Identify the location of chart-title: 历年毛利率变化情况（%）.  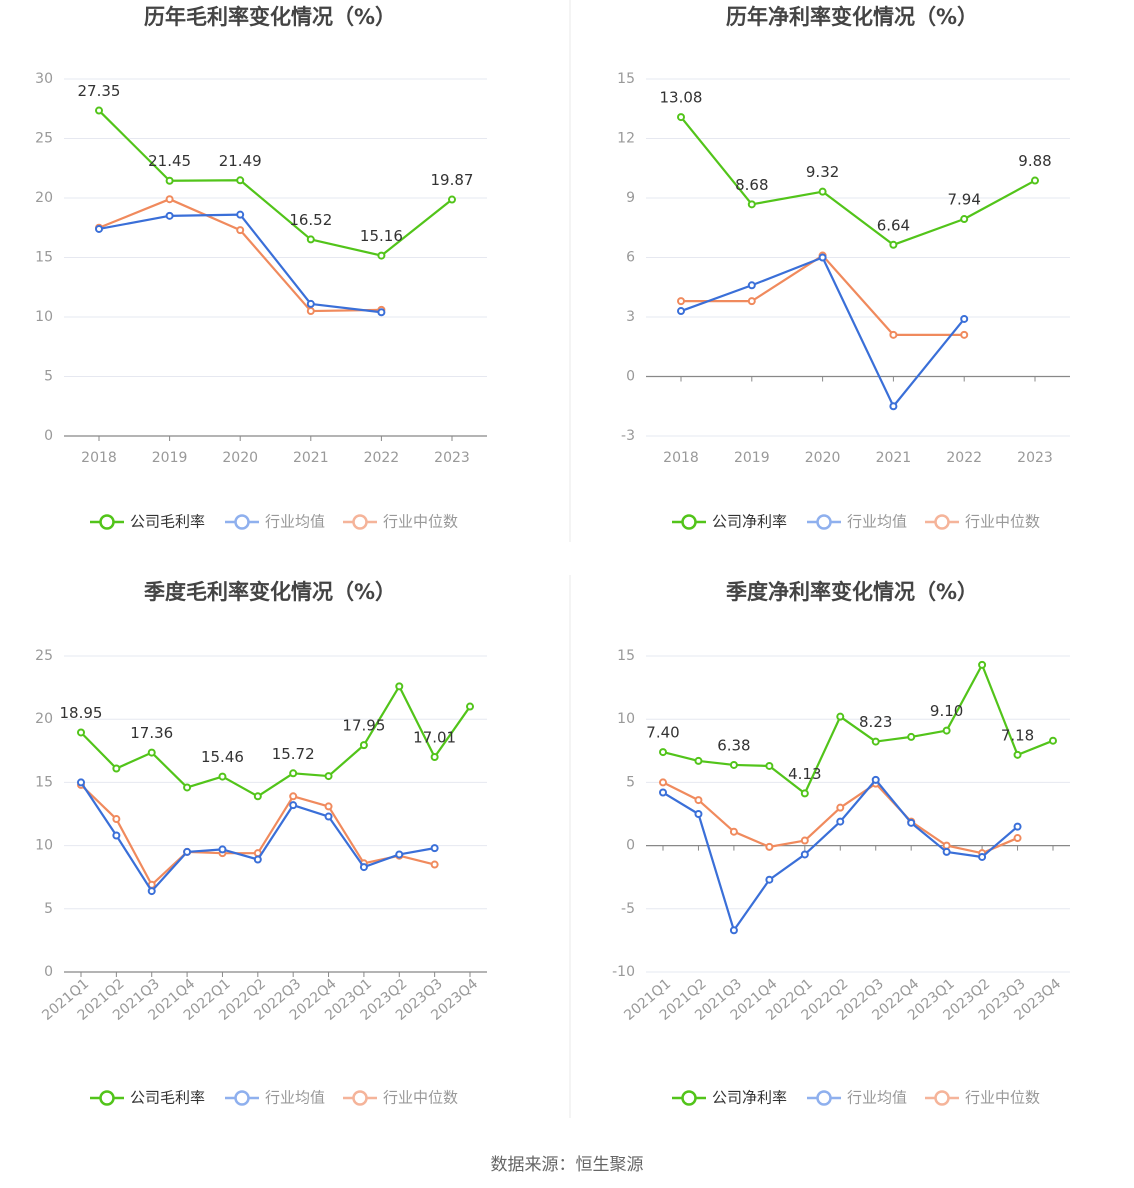
(270, 17).